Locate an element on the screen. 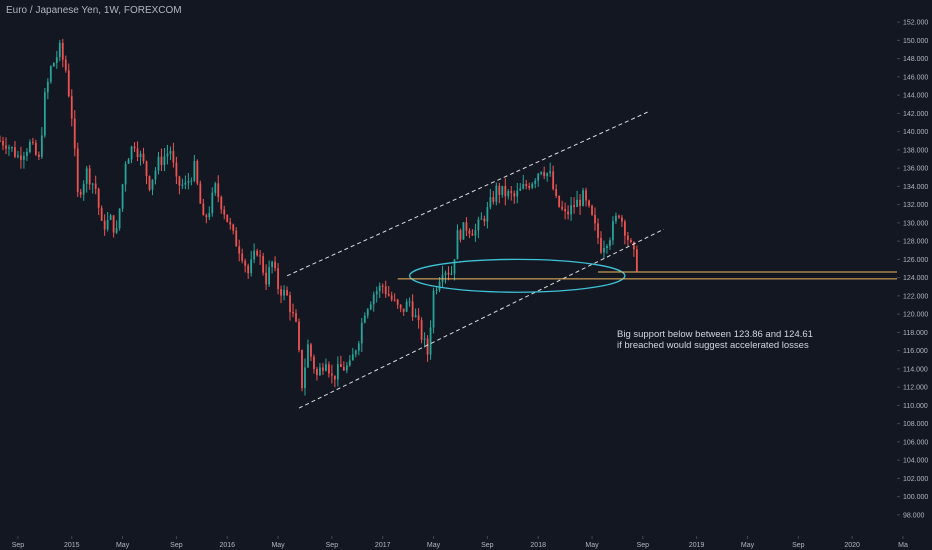 This screenshot has height=550, width=932. channel-lower-line is located at coordinates (481, 318).